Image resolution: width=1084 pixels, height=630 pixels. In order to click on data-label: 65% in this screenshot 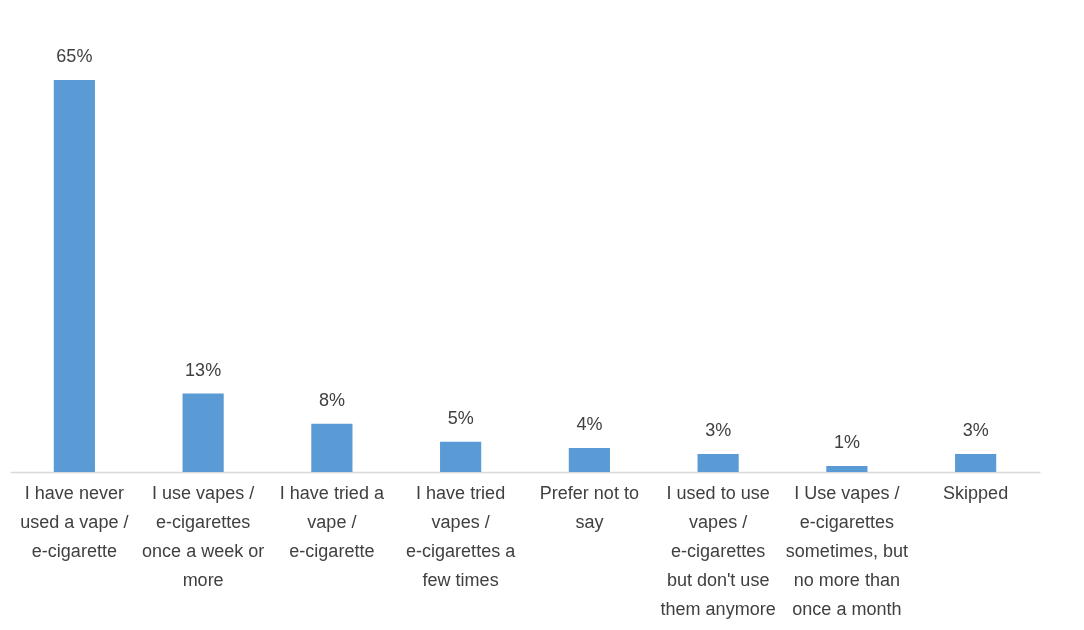, I will do `click(74, 56)`.